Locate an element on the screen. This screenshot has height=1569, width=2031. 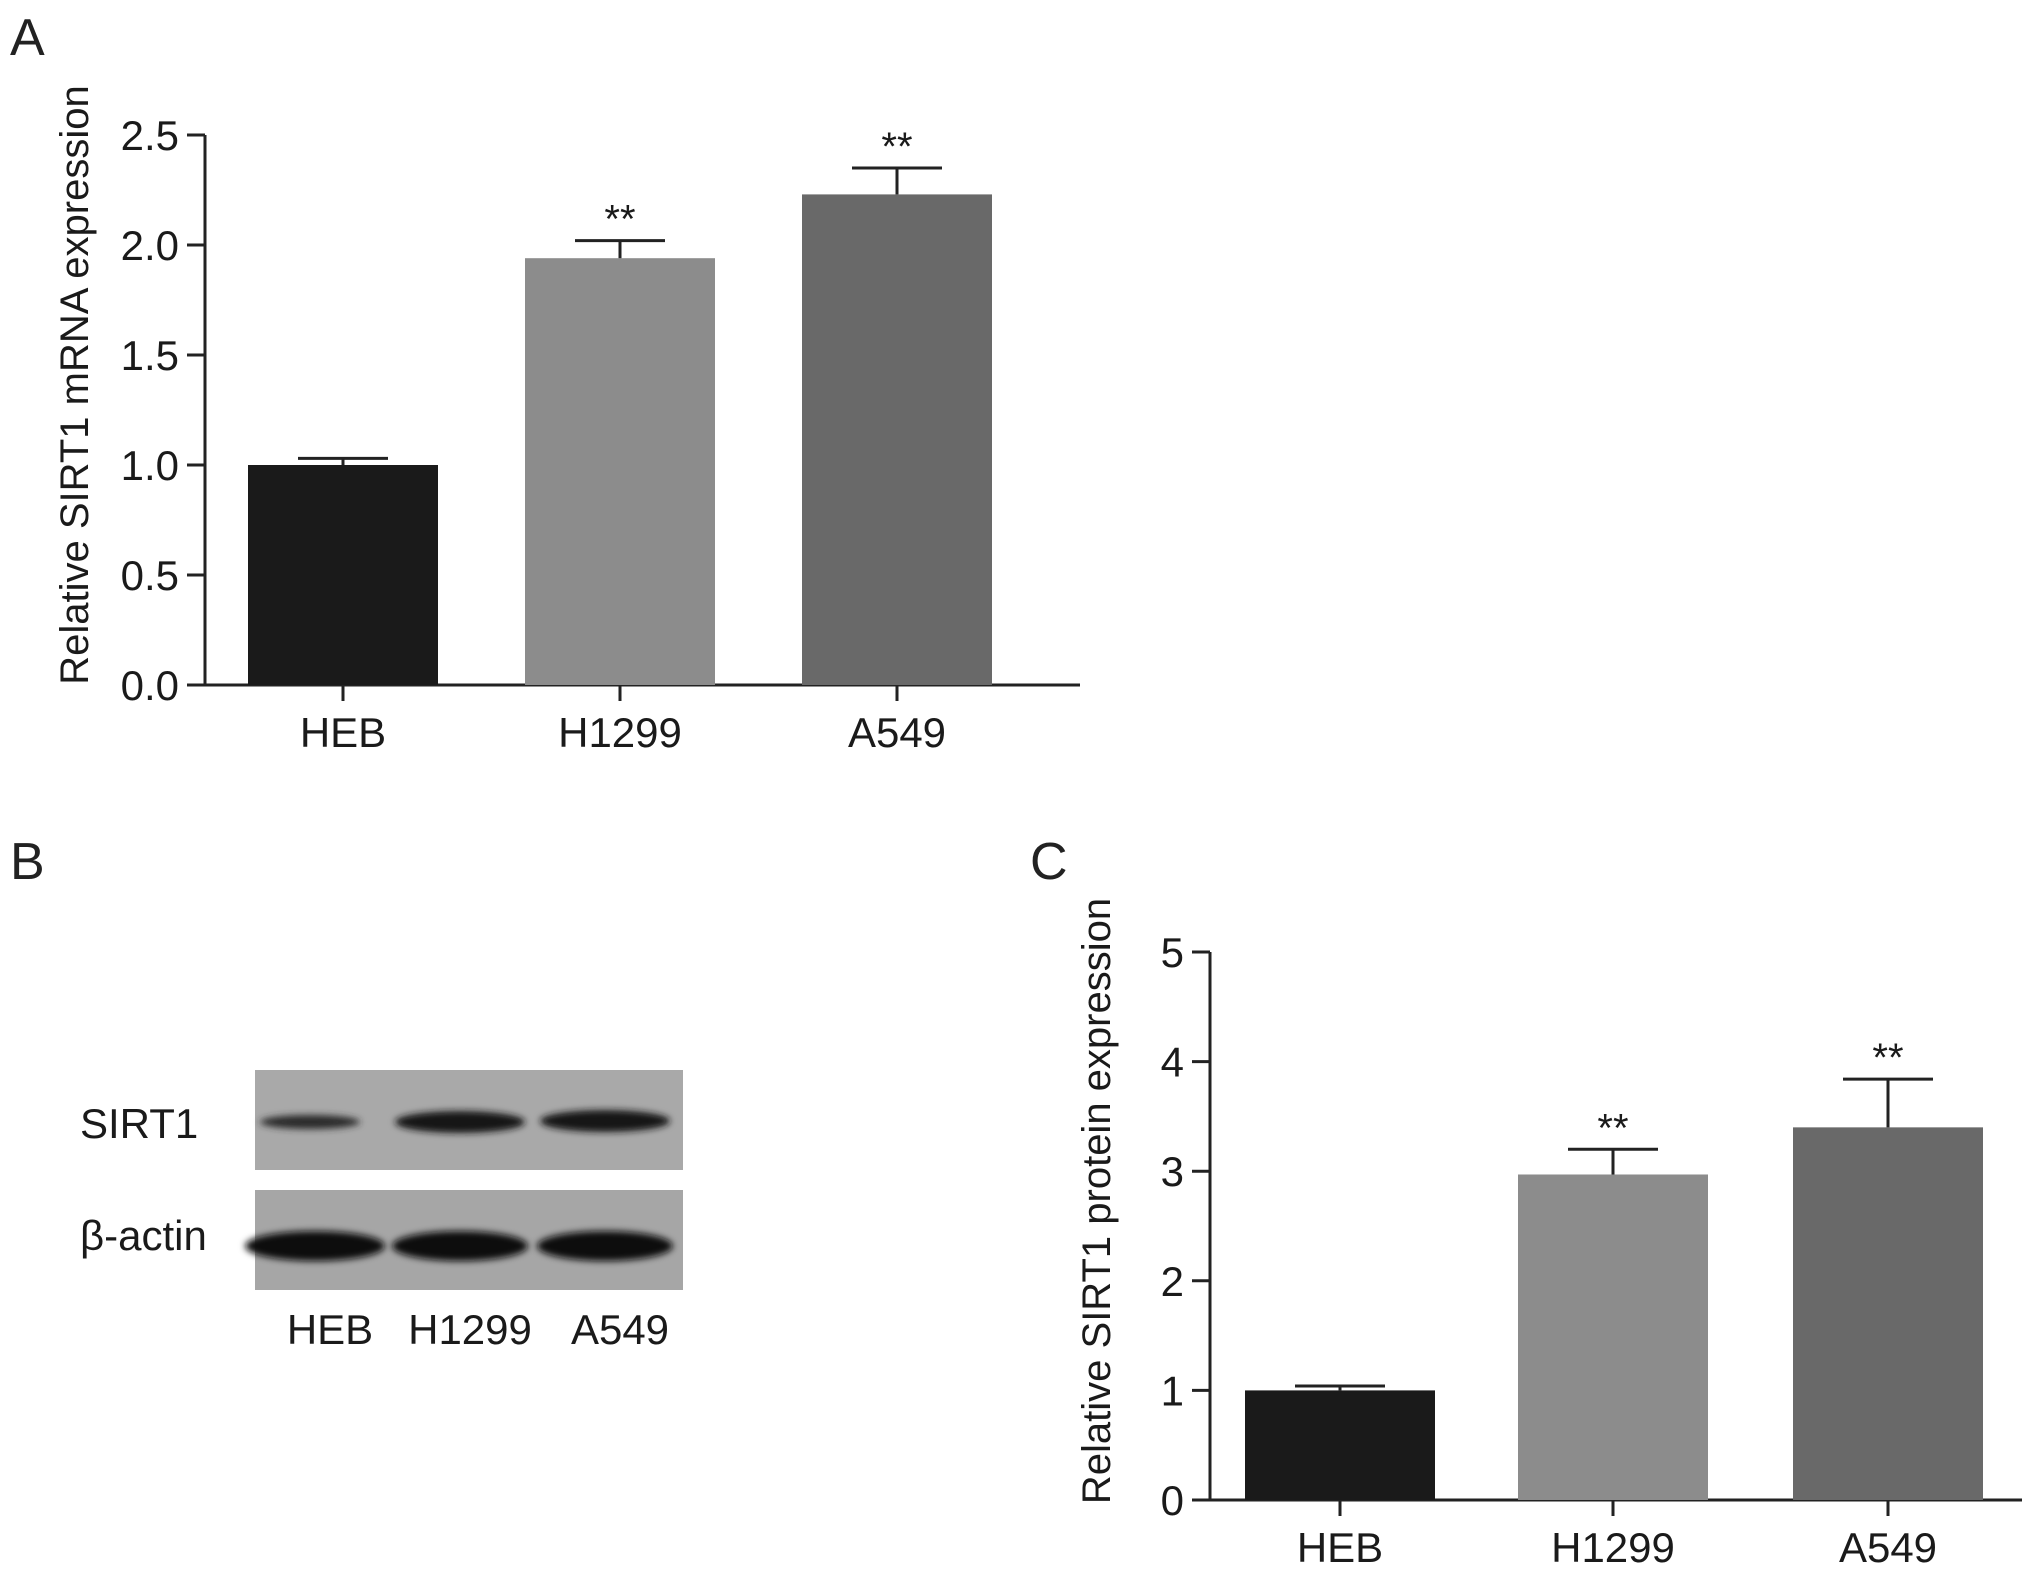
blot-lane-label-h1299: H1299 is located at coordinates (470, 1329).